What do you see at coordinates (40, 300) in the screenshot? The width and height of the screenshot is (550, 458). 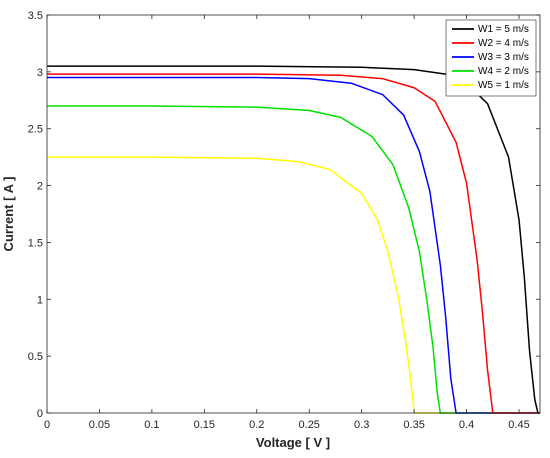 I see `y-tick-label: 1` at bounding box center [40, 300].